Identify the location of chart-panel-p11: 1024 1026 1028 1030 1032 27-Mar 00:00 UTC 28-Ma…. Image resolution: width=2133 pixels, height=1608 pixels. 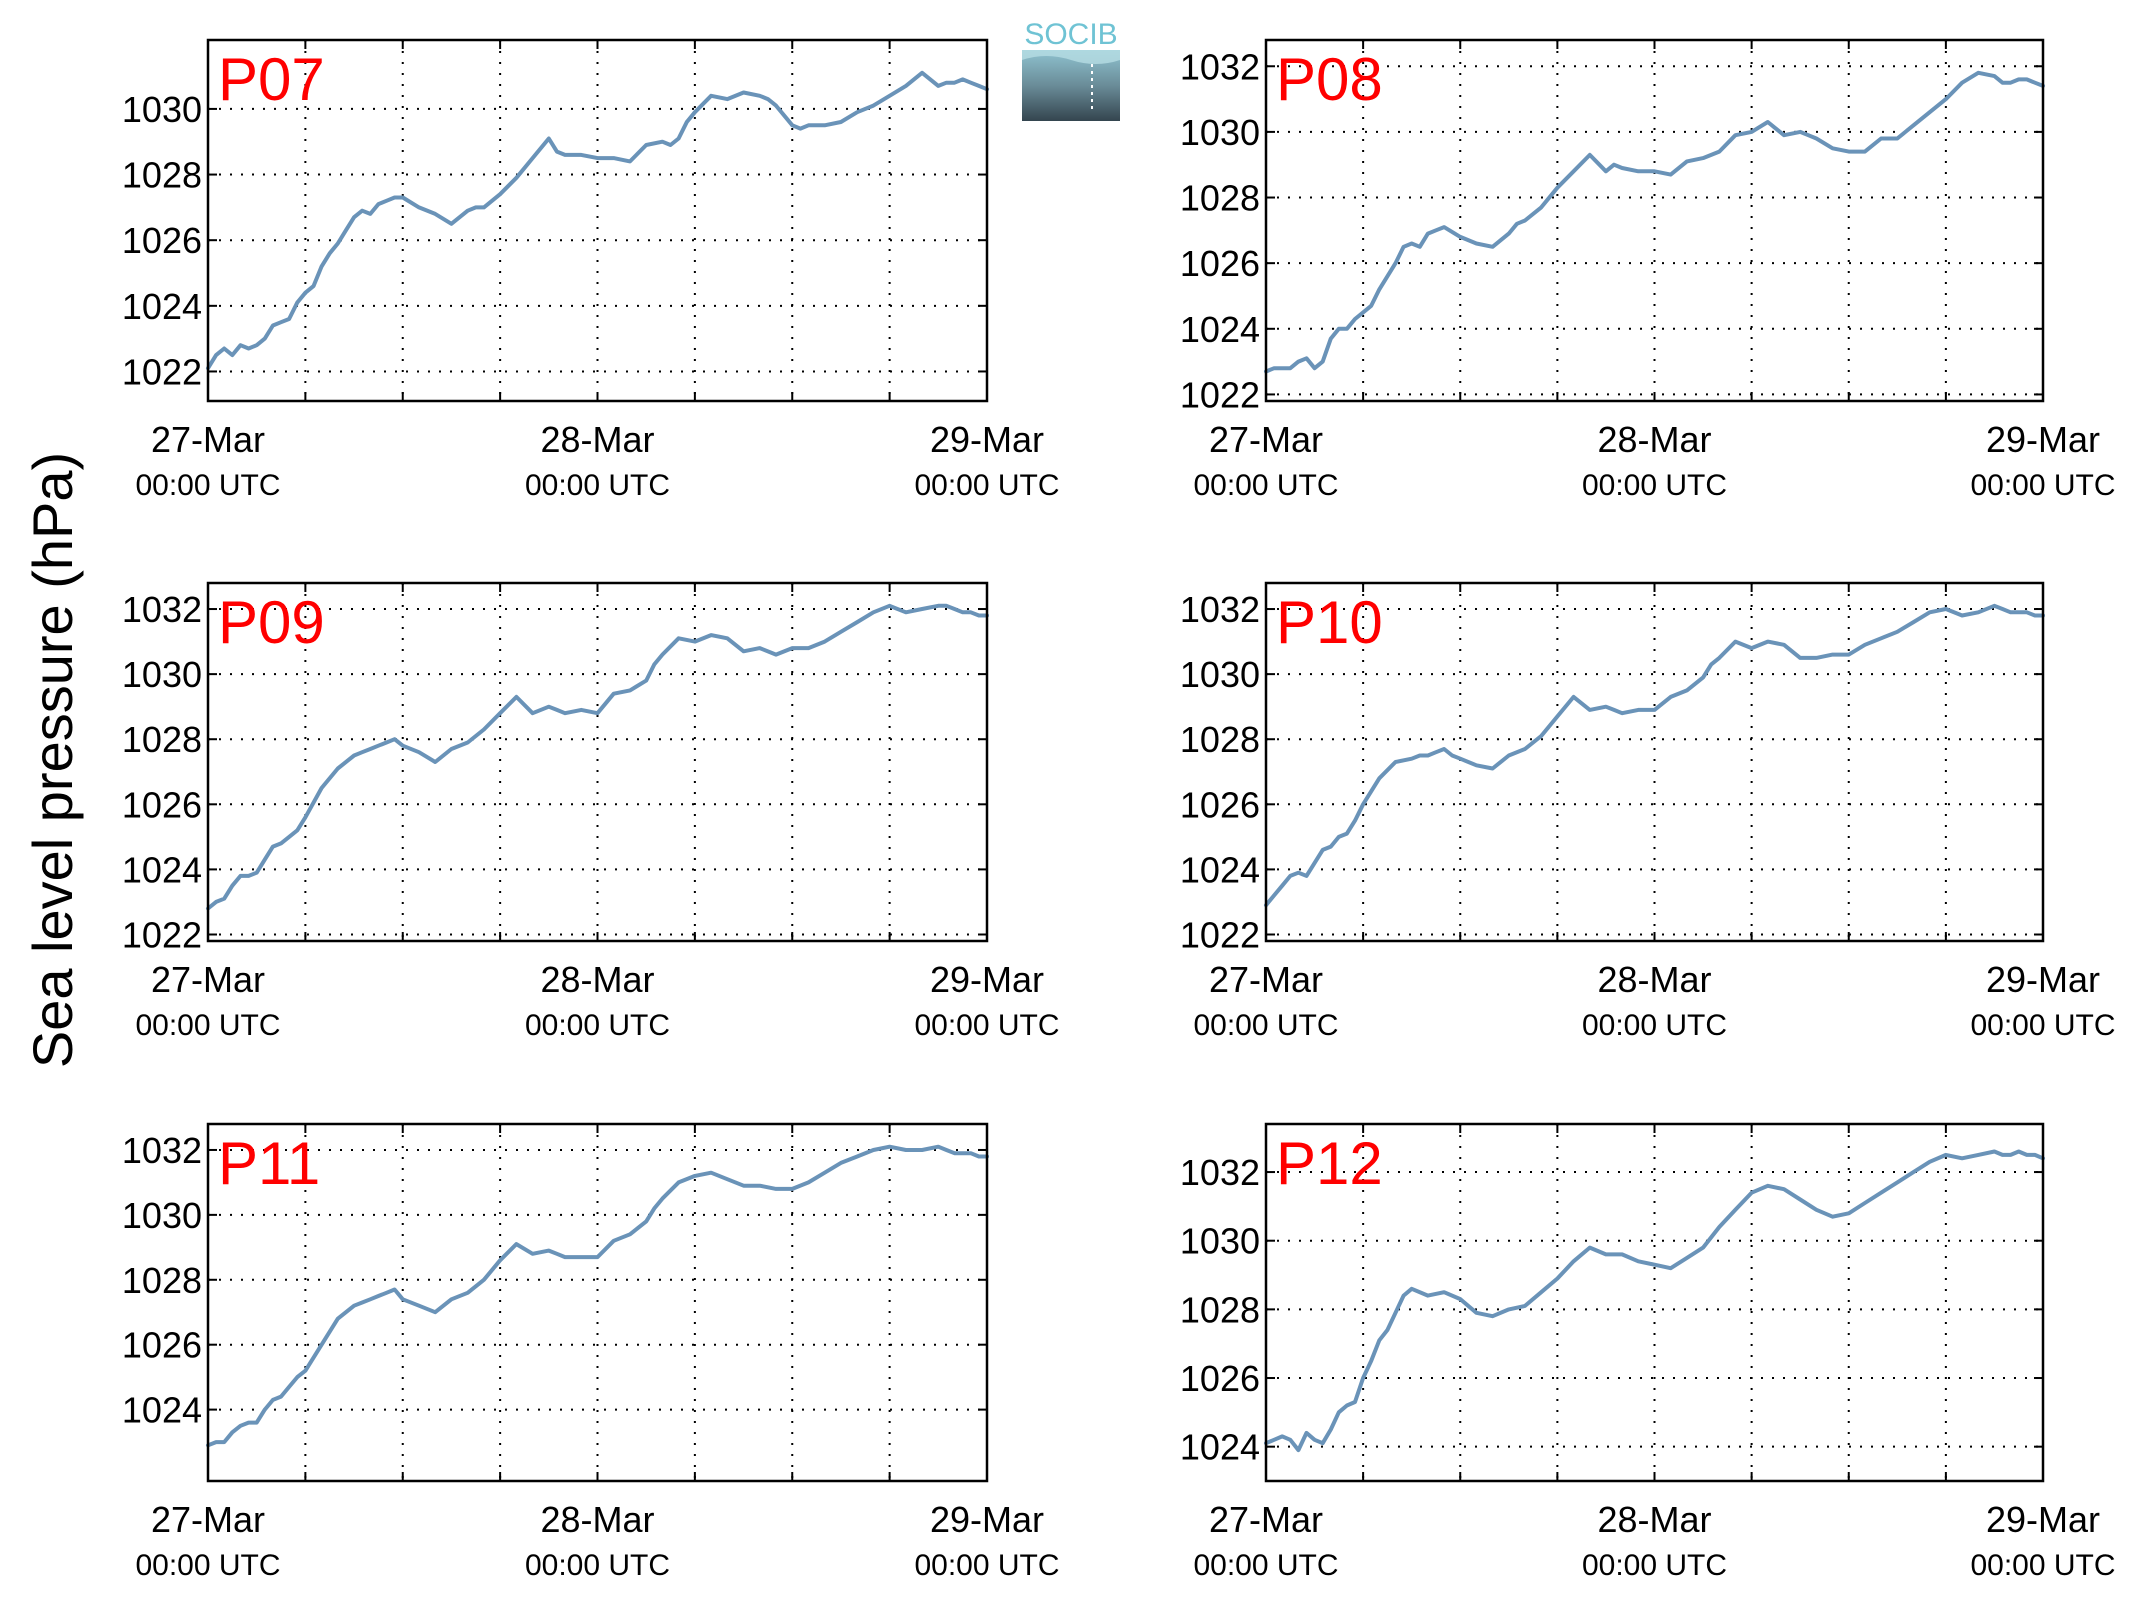
(591, 1352).